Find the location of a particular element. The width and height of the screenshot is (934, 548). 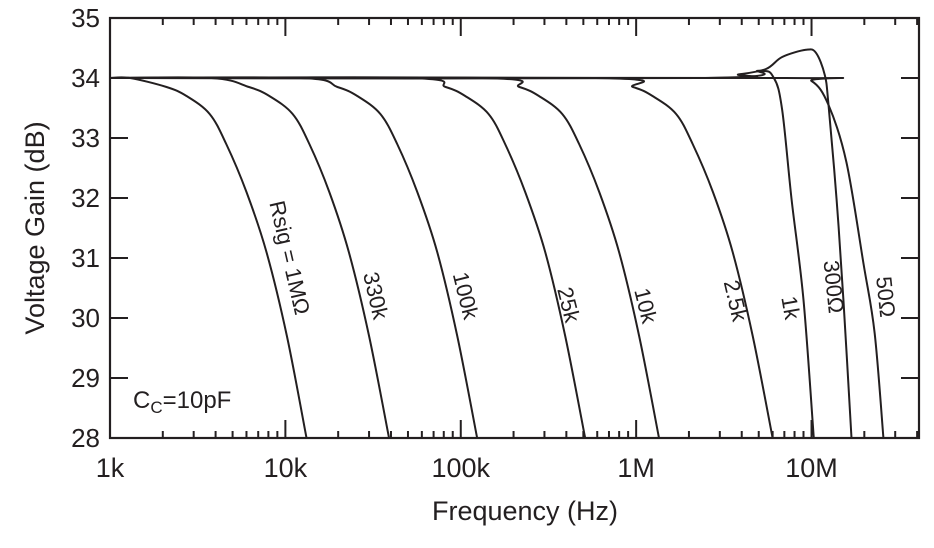

y-tick-label: 31 is located at coordinates (85, 258).